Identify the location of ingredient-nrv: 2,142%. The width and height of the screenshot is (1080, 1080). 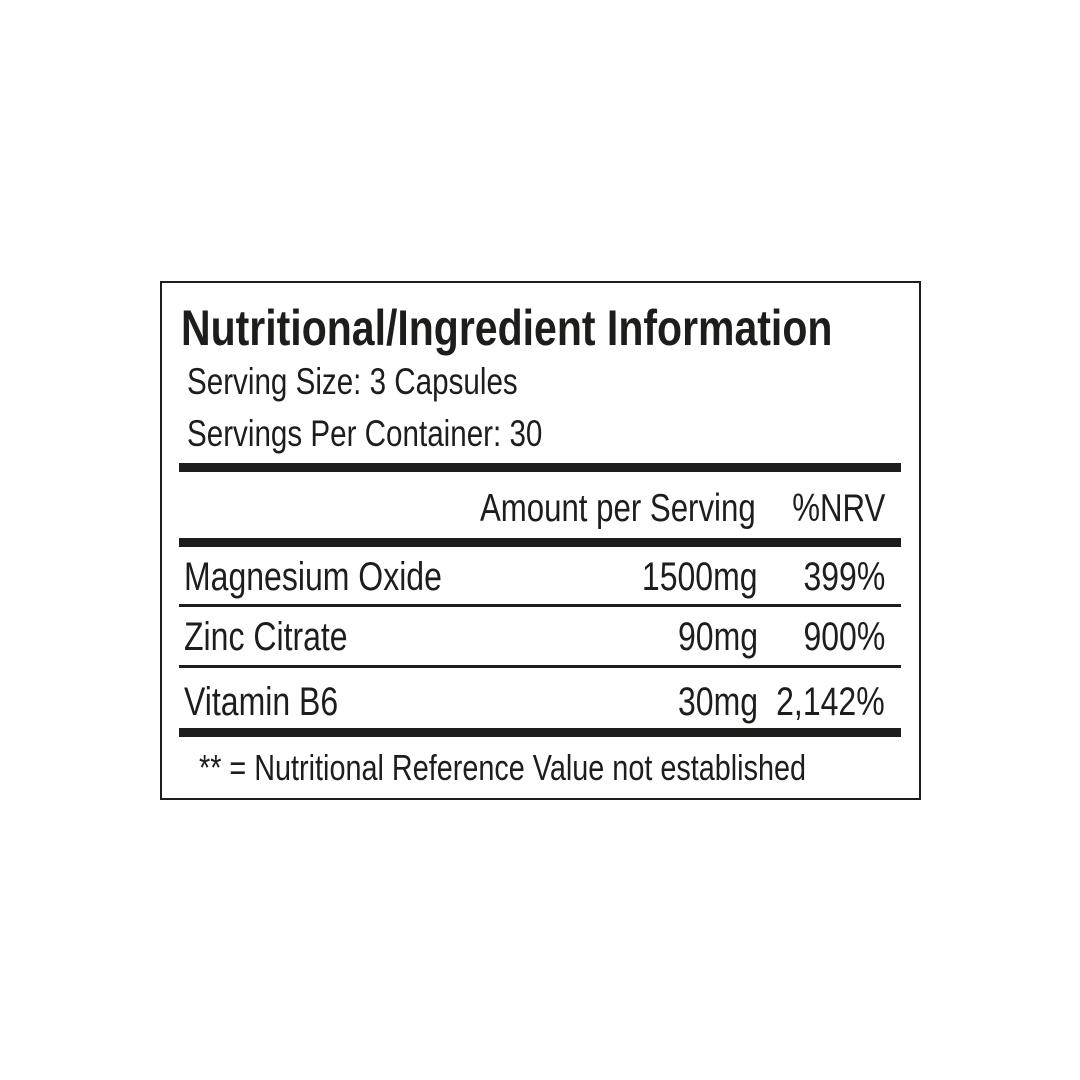
(830, 702).